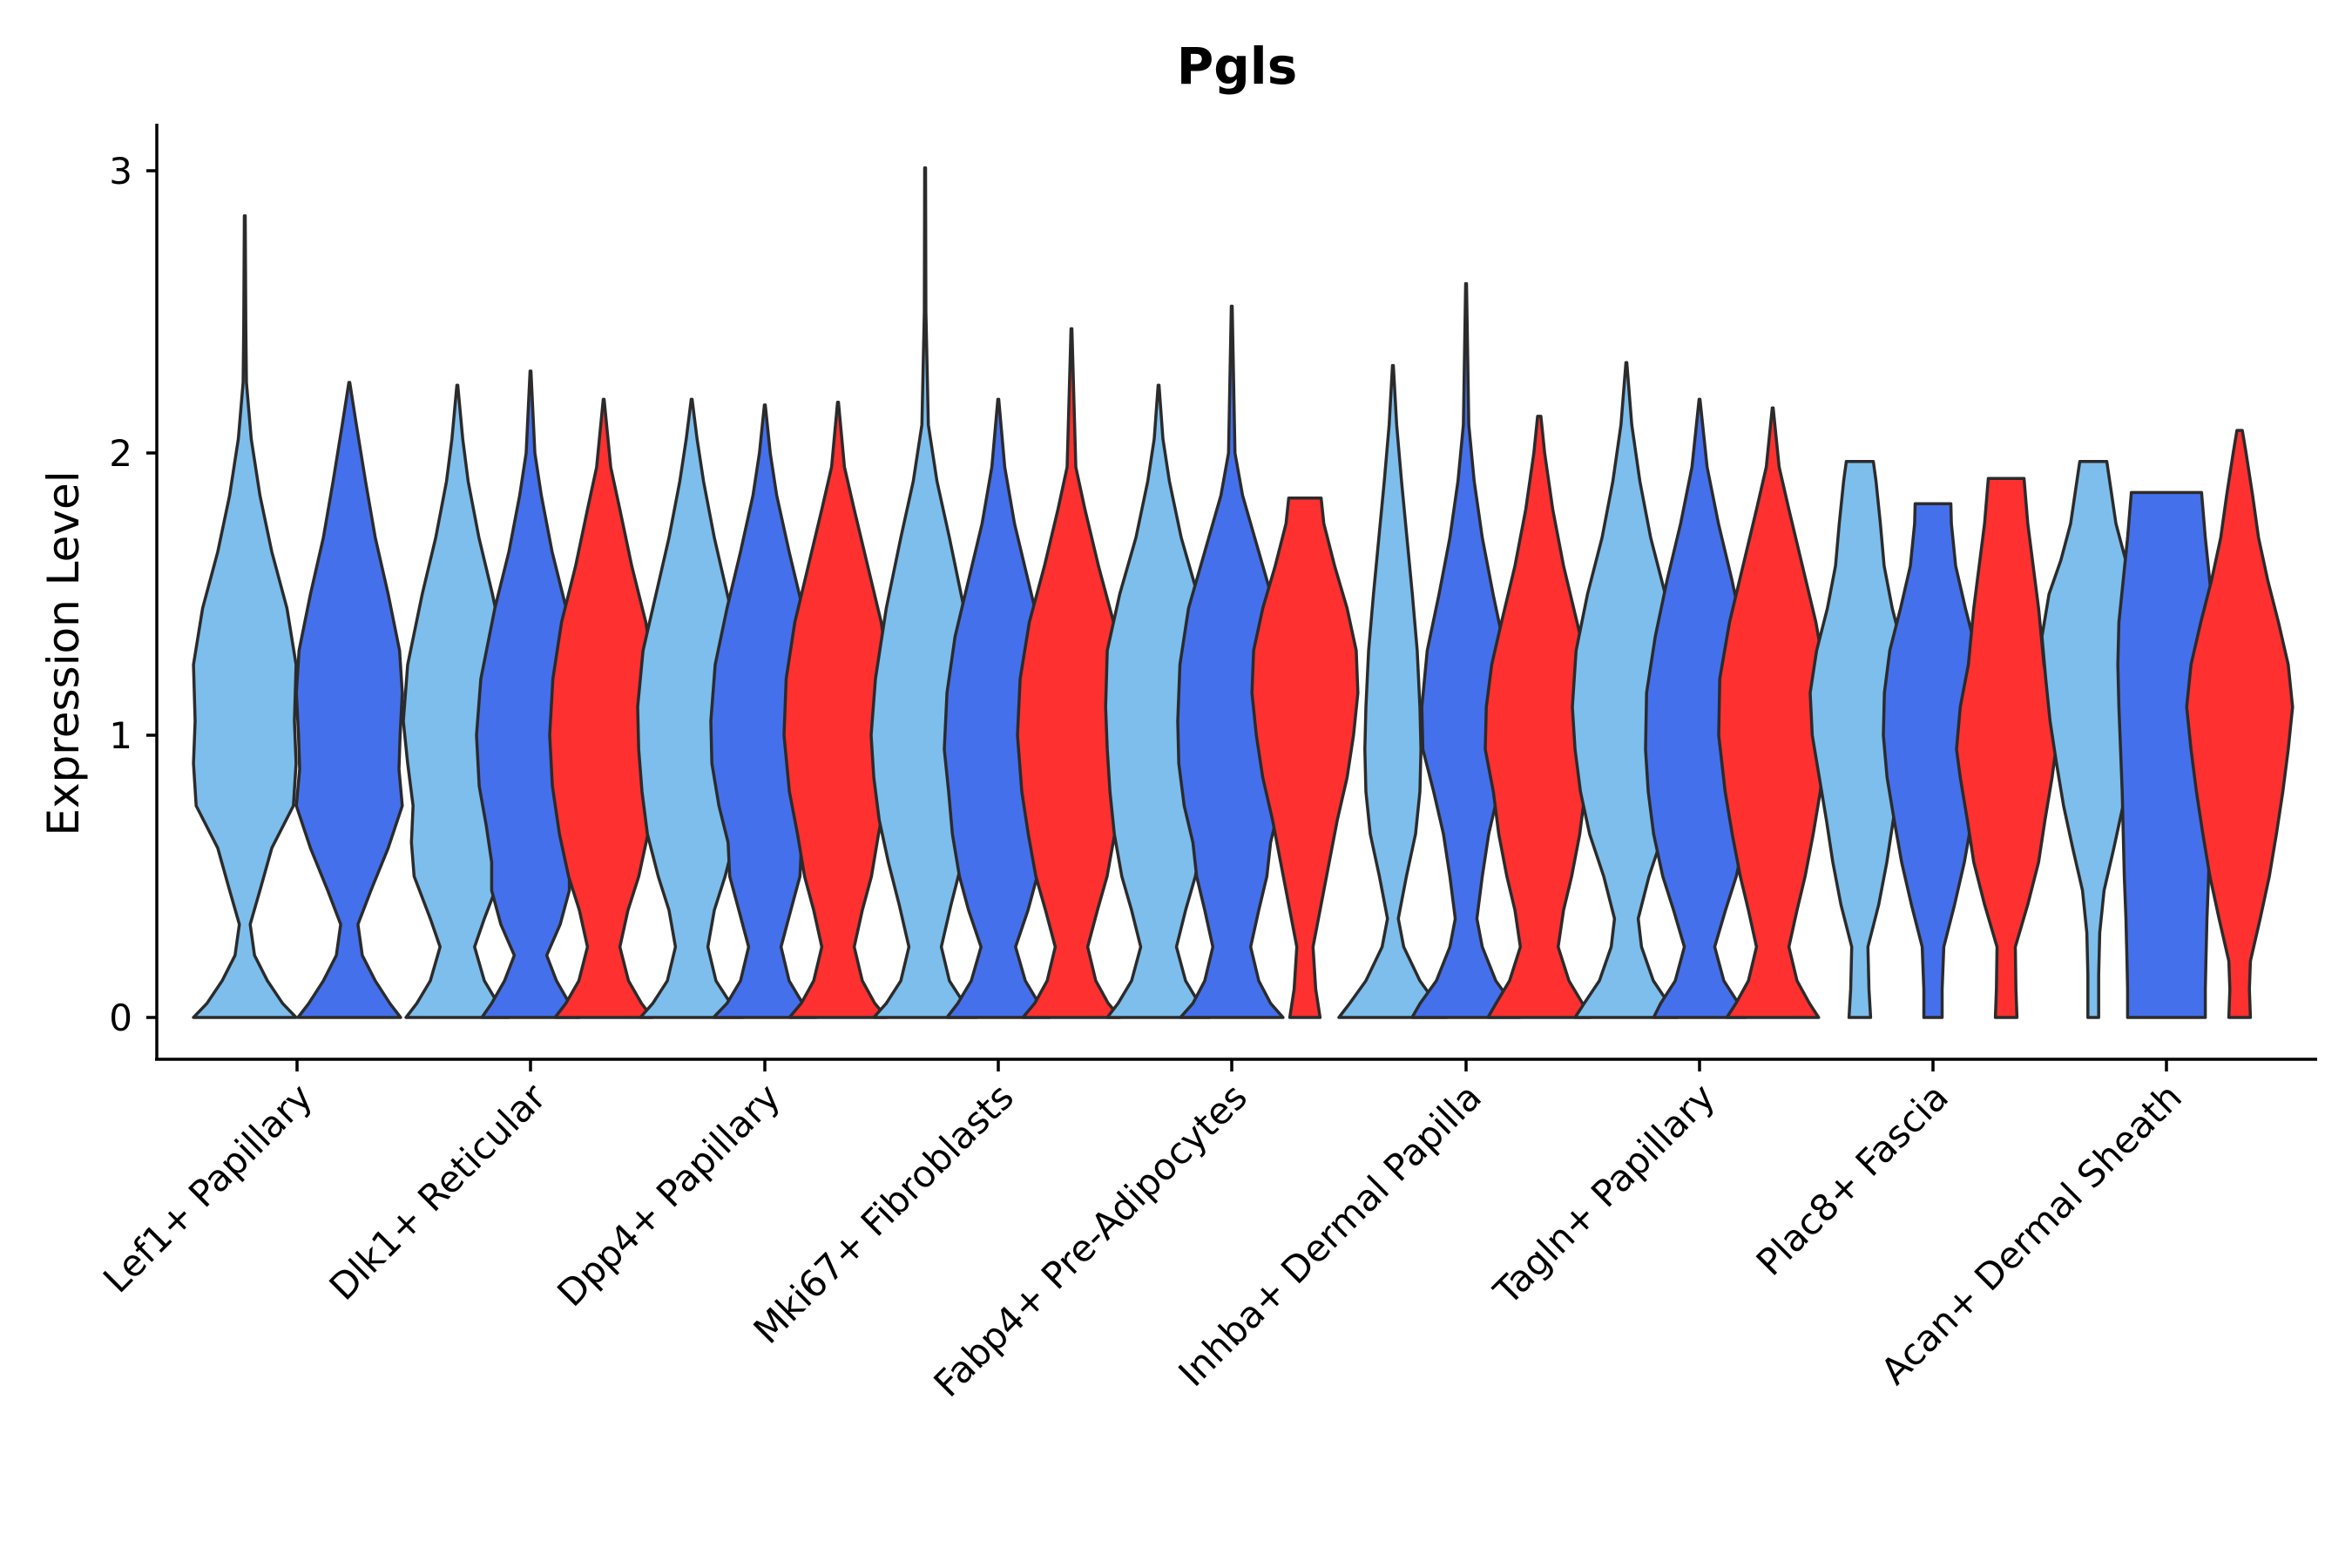  I want to click on violin-4-c, so click(1071, 673).